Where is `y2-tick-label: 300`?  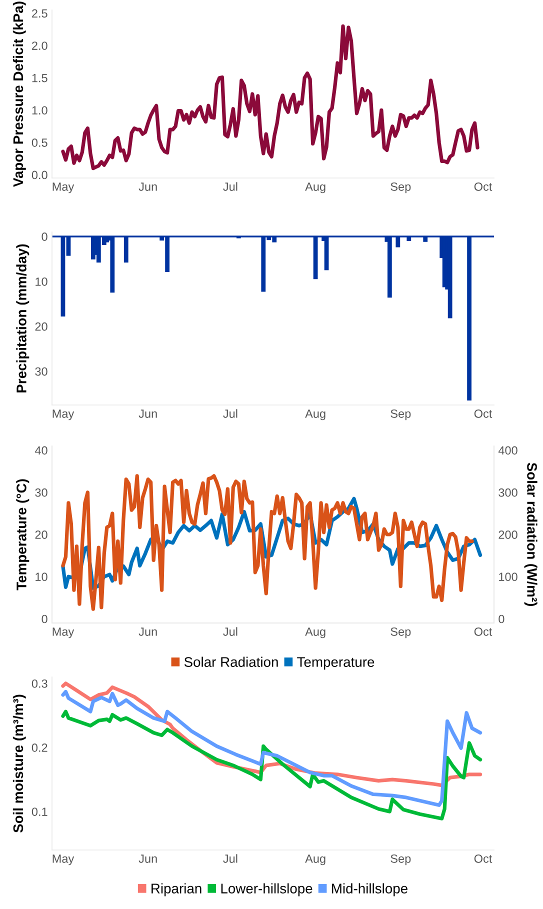 y2-tick-label: 300 is located at coordinates (508, 492).